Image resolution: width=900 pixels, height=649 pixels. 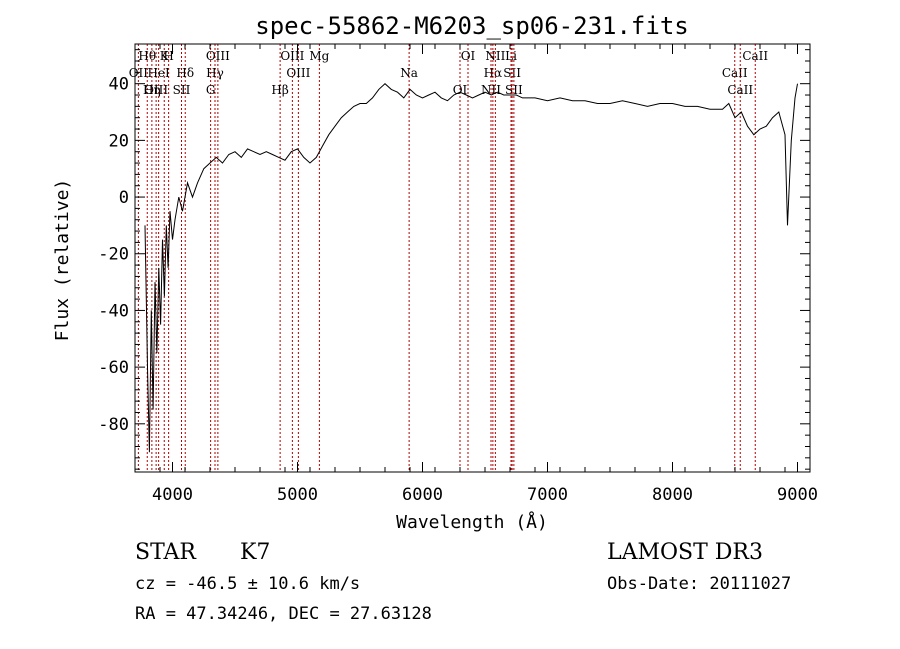 What do you see at coordinates (172, 495) in the screenshot?
I see `x-tick-label: 4000` at bounding box center [172, 495].